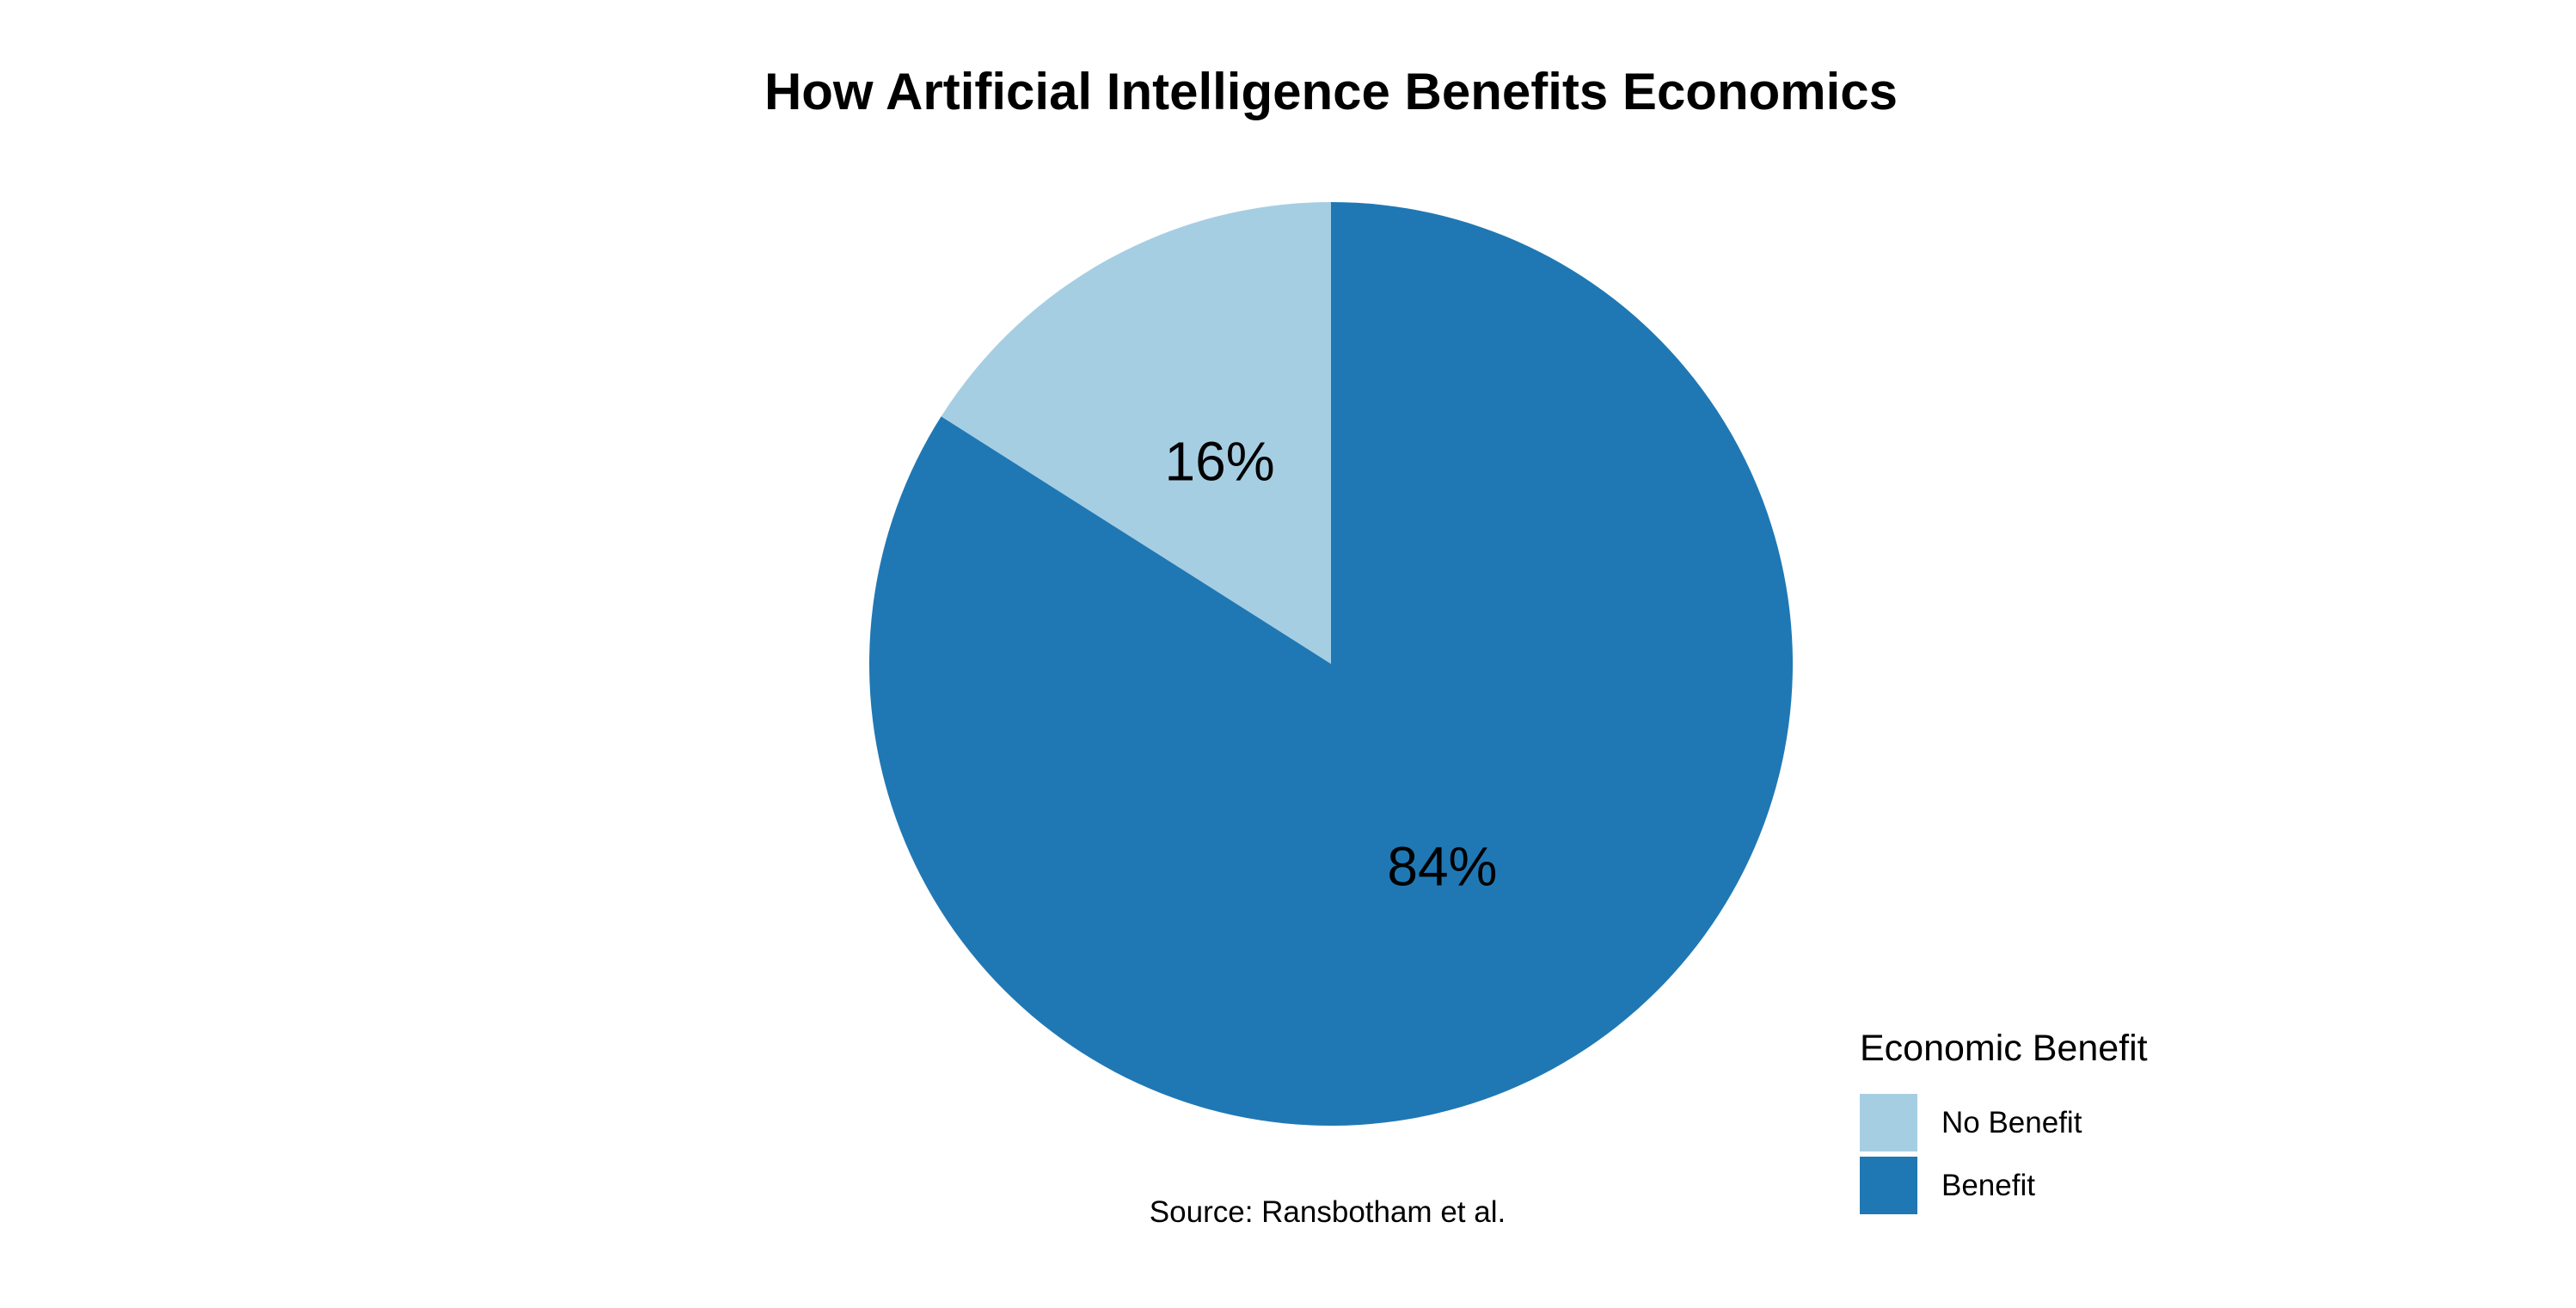 The height and width of the screenshot is (1308, 2576). I want to click on slice-label-no-benefit: 16%, so click(1220, 462).